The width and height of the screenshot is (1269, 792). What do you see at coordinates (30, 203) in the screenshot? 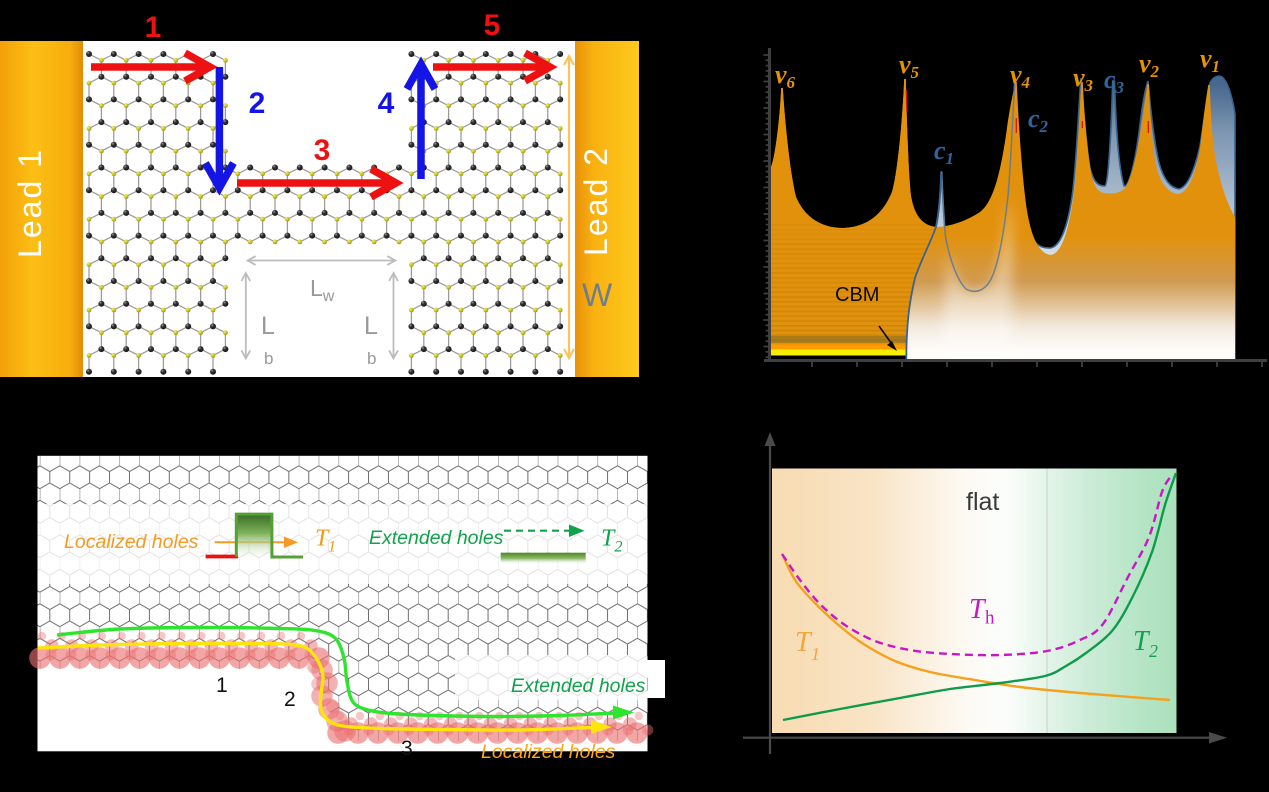
I see `svg-text: Lead 1` at bounding box center [30, 203].